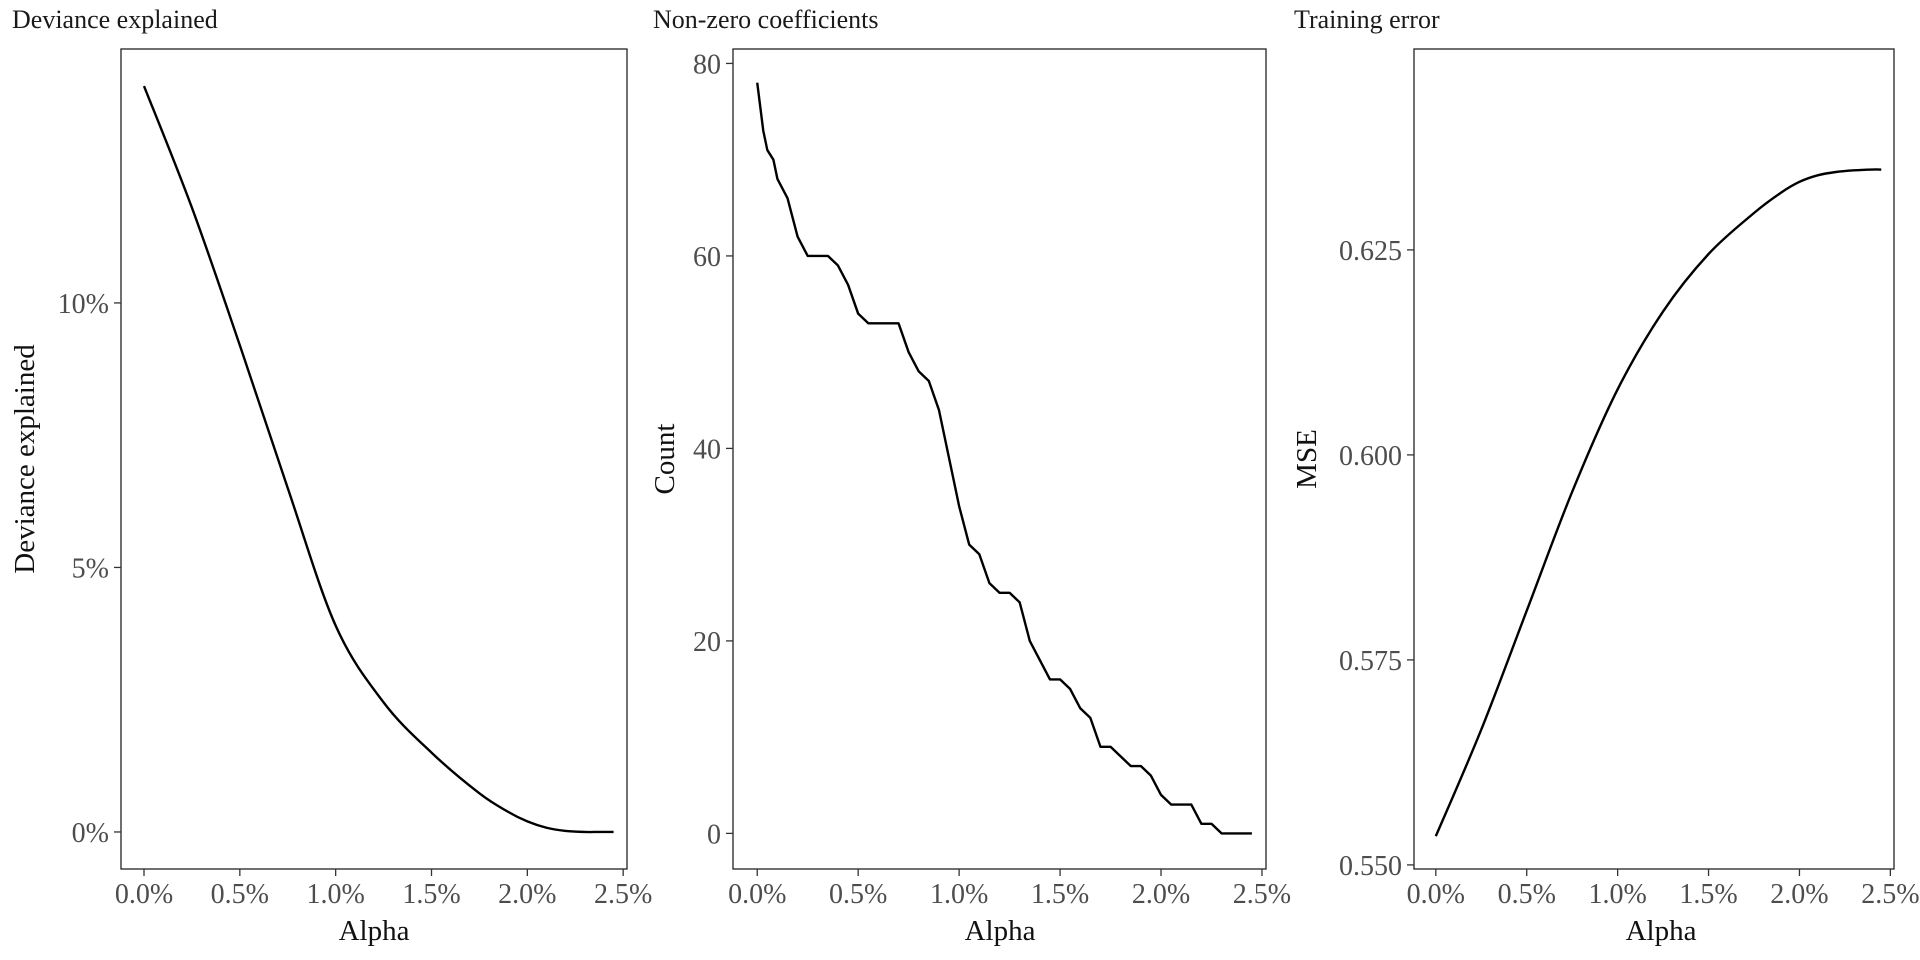 This screenshot has width=1920, height=960. I want to click on y-axis-title: Count, so click(665, 459).